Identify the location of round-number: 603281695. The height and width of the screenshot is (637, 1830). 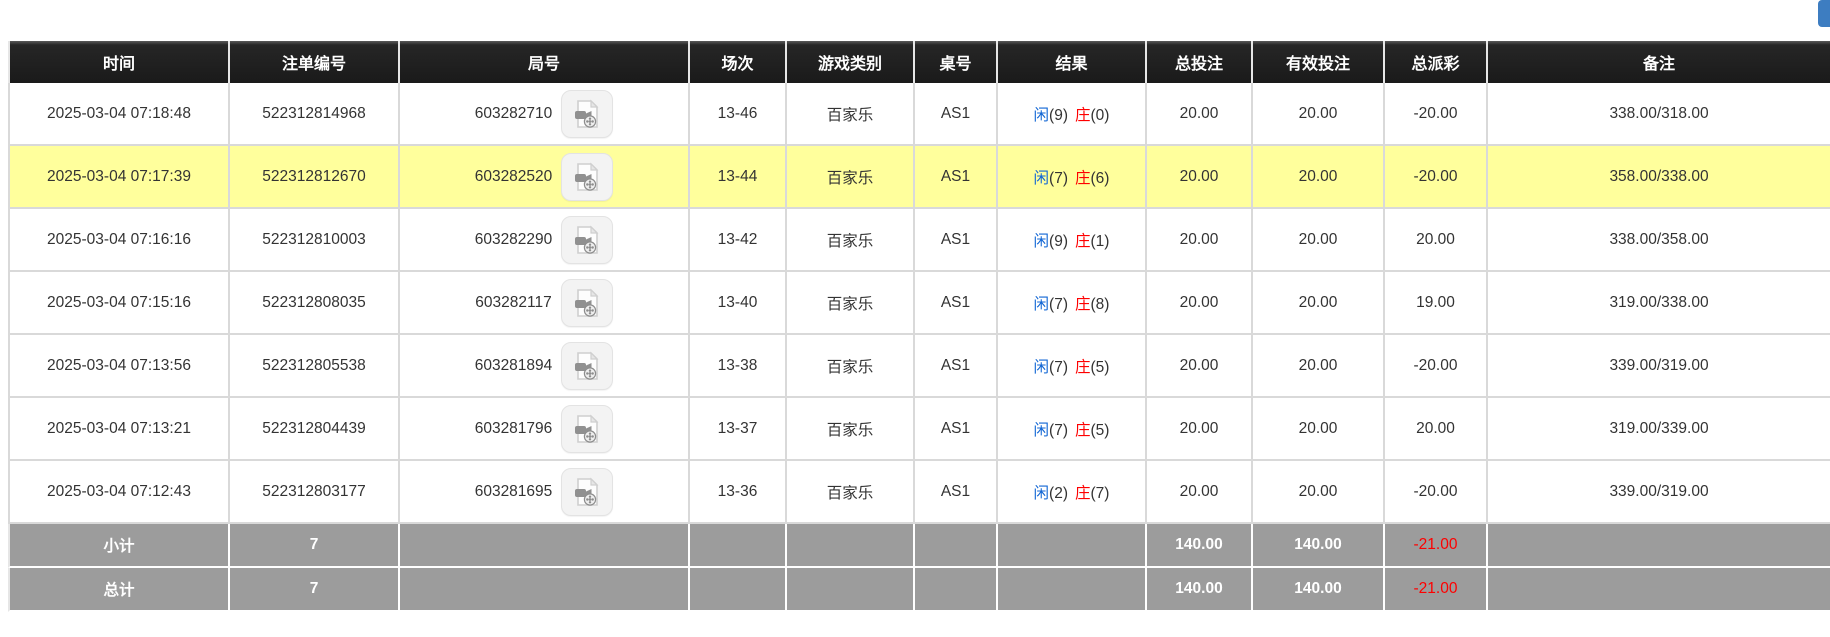
(513, 491).